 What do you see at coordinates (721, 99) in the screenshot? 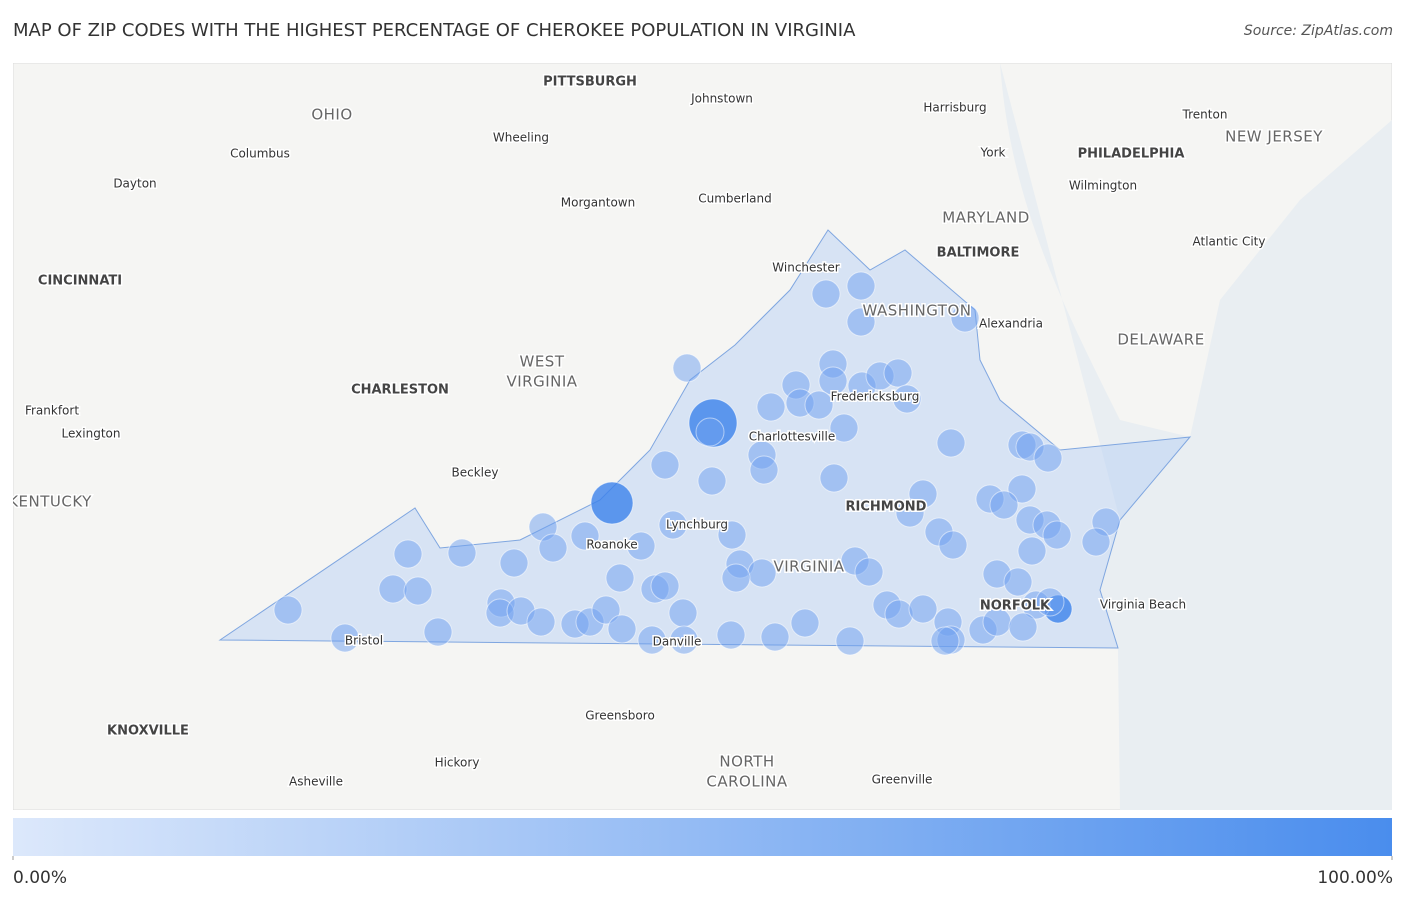
I see `place-label: Johnstown` at bounding box center [721, 99].